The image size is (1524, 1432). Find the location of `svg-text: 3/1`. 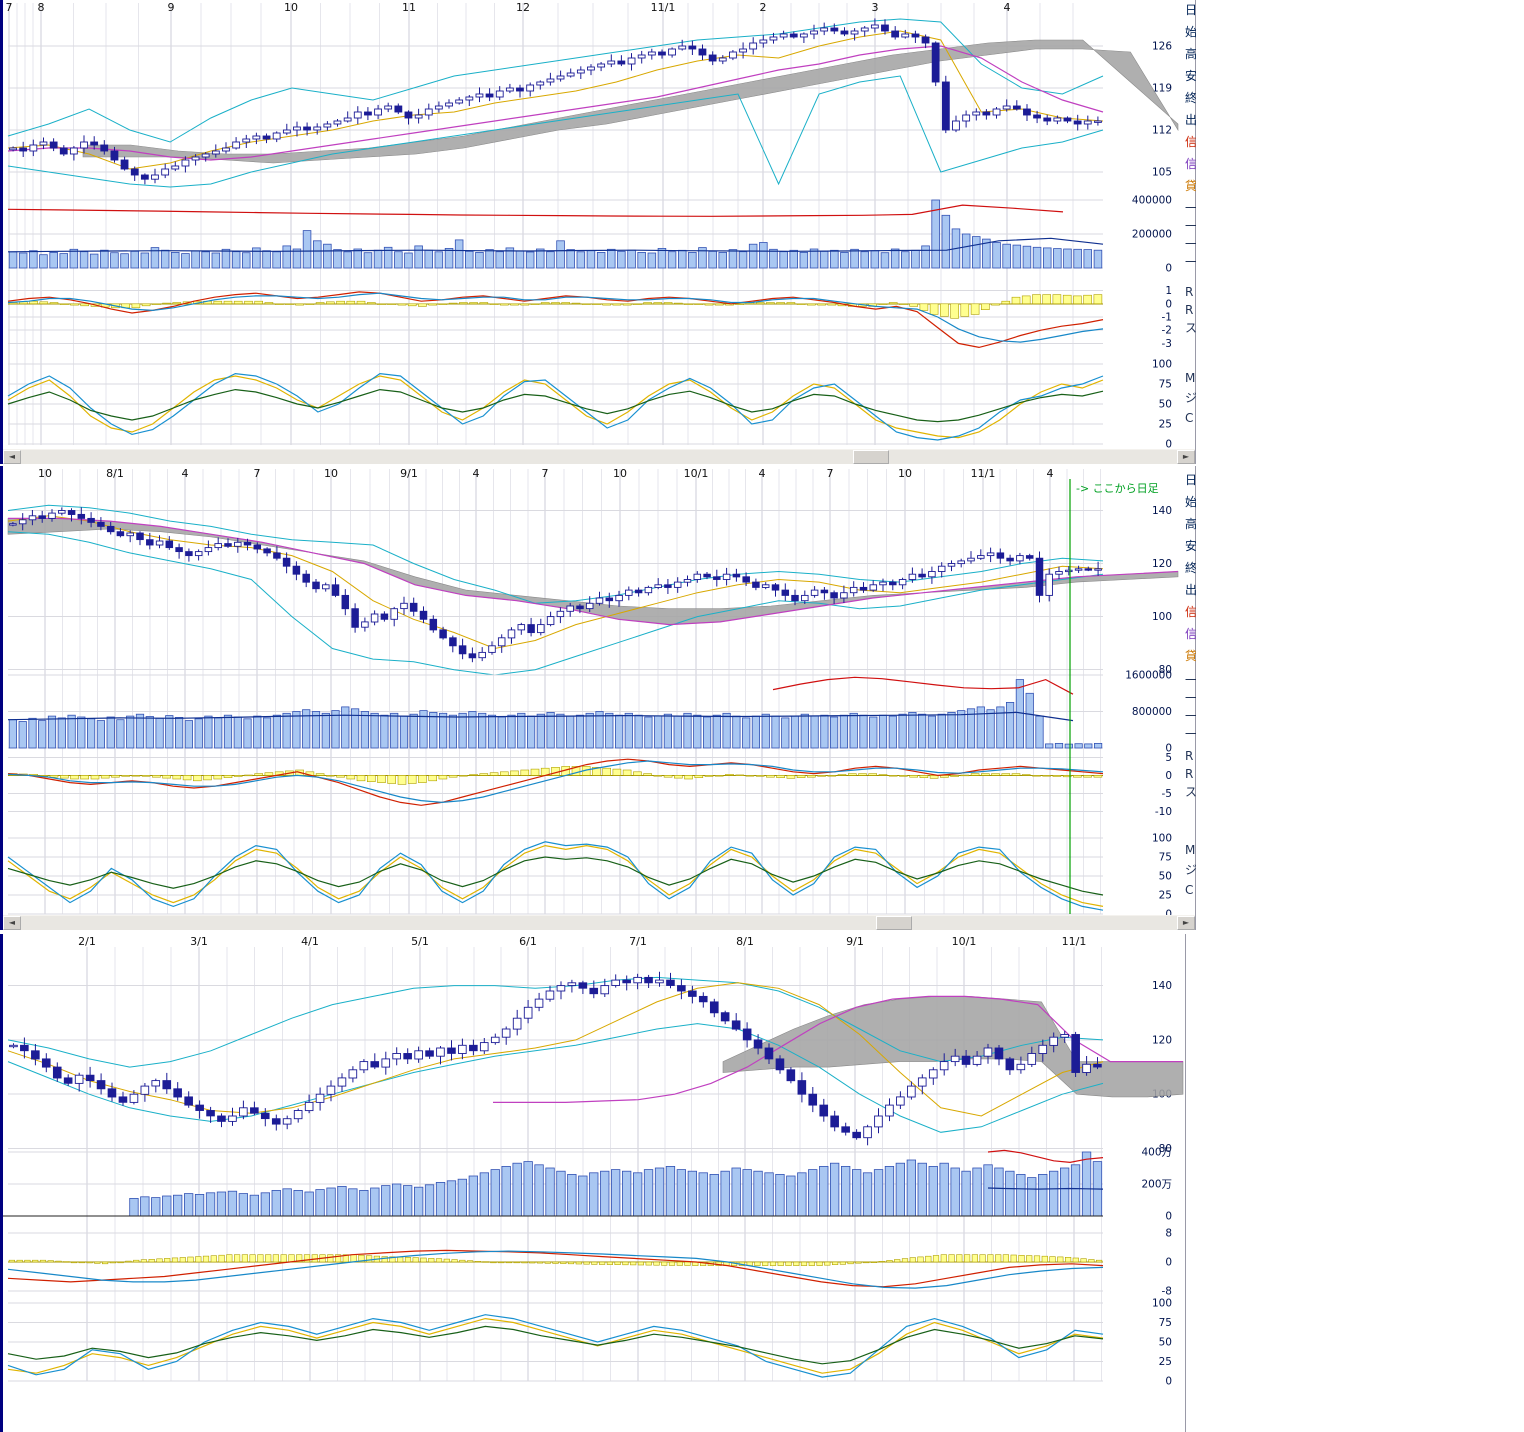

svg-text: 3/1 is located at coordinates (199, 941).